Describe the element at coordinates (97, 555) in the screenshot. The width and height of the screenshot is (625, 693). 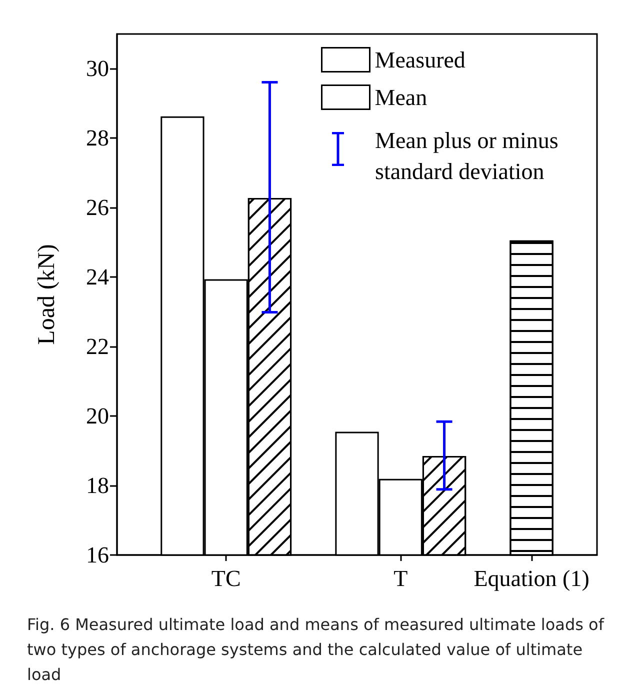
I see `y-tick-label: 16` at that location.